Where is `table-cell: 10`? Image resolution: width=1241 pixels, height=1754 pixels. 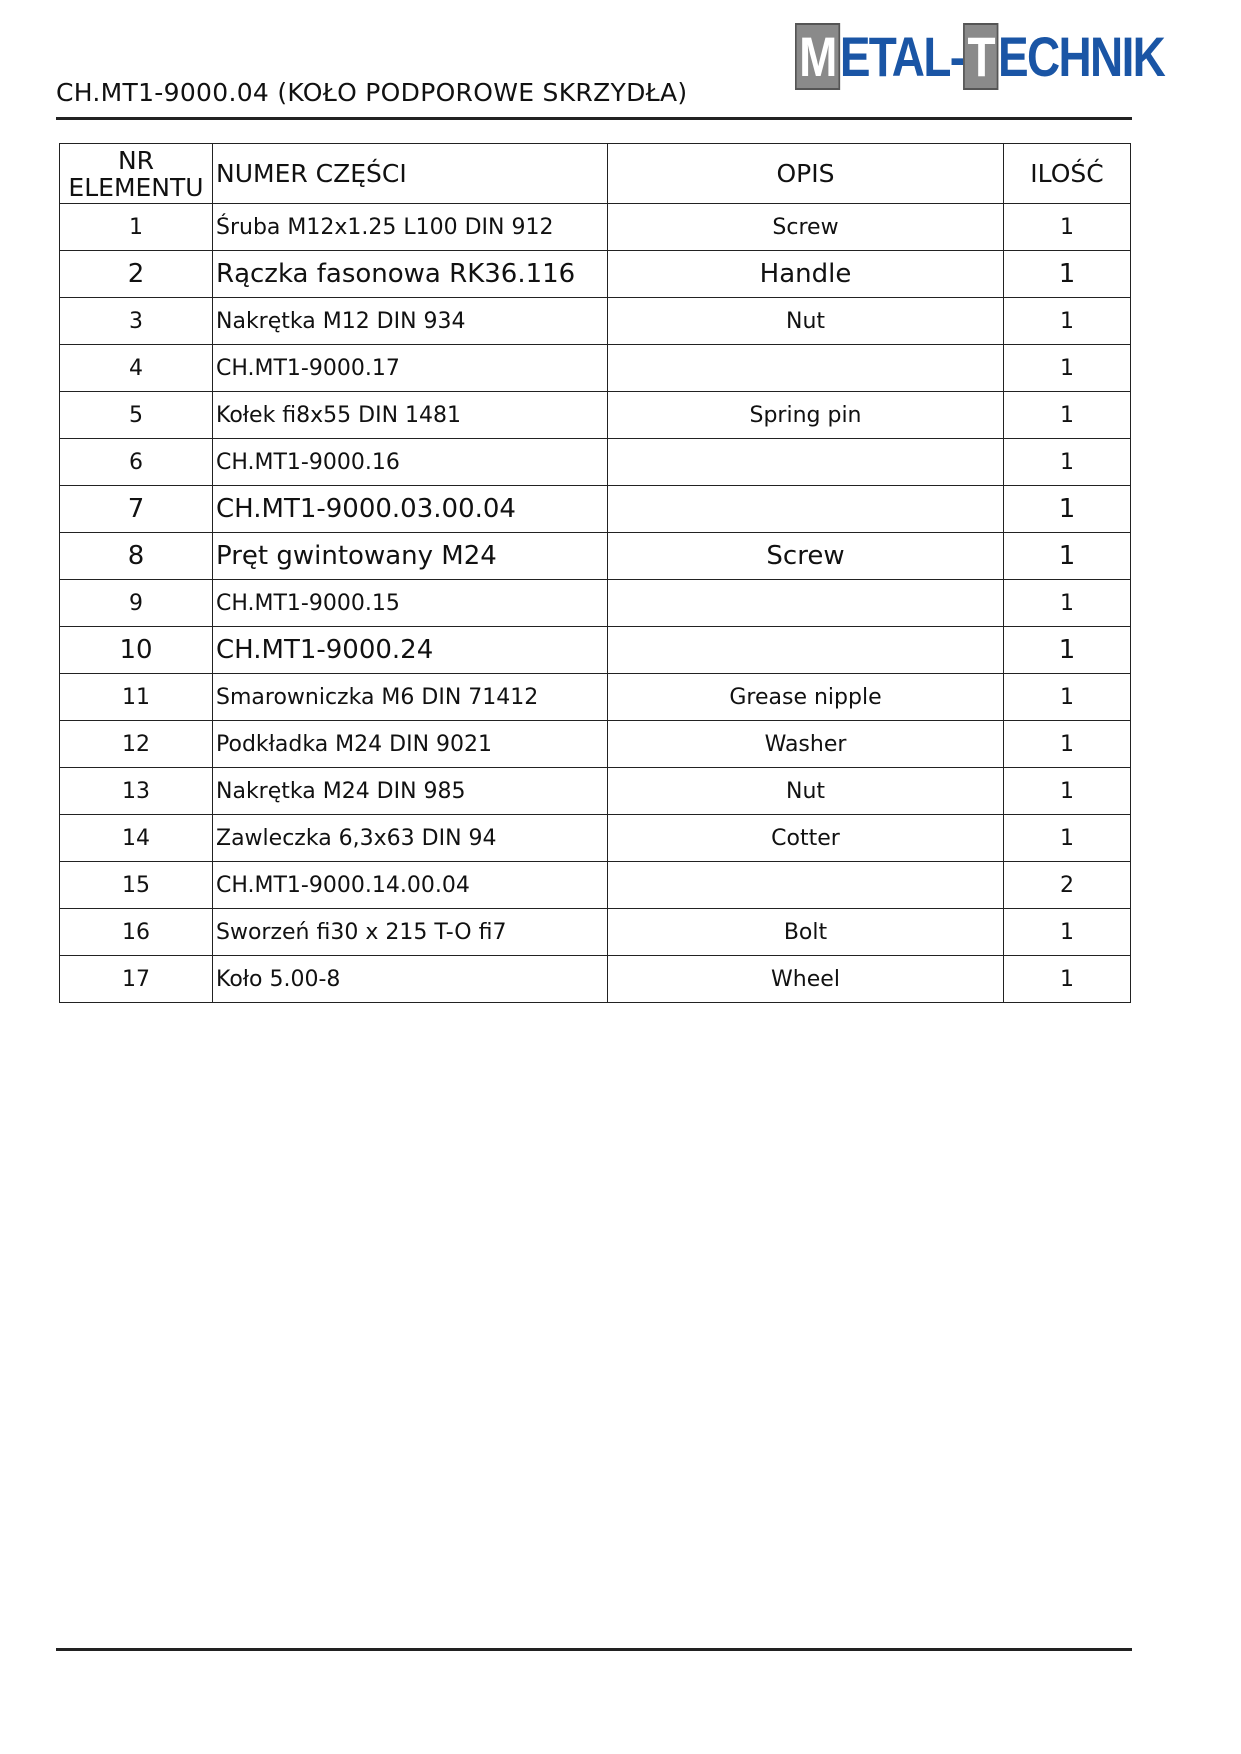 table-cell: 10 is located at coordinates (136, 650).